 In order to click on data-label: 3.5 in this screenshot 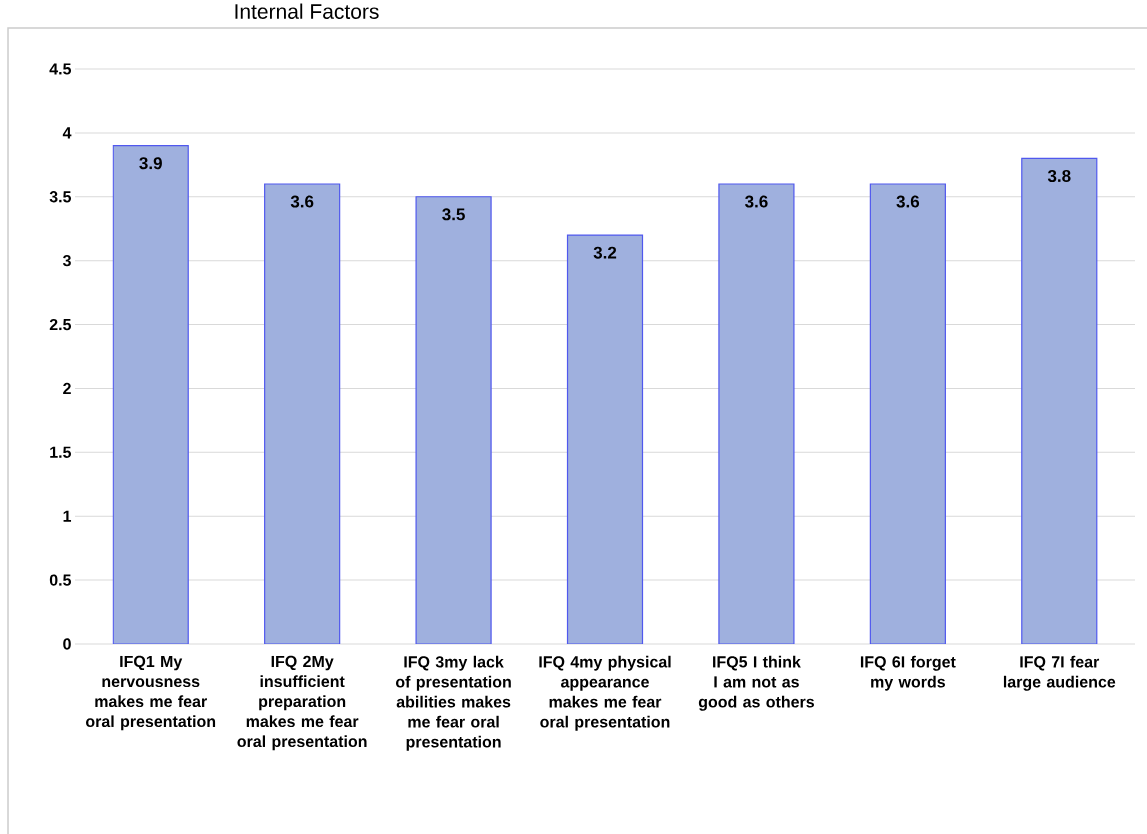, I will do `click(453, 214)`.